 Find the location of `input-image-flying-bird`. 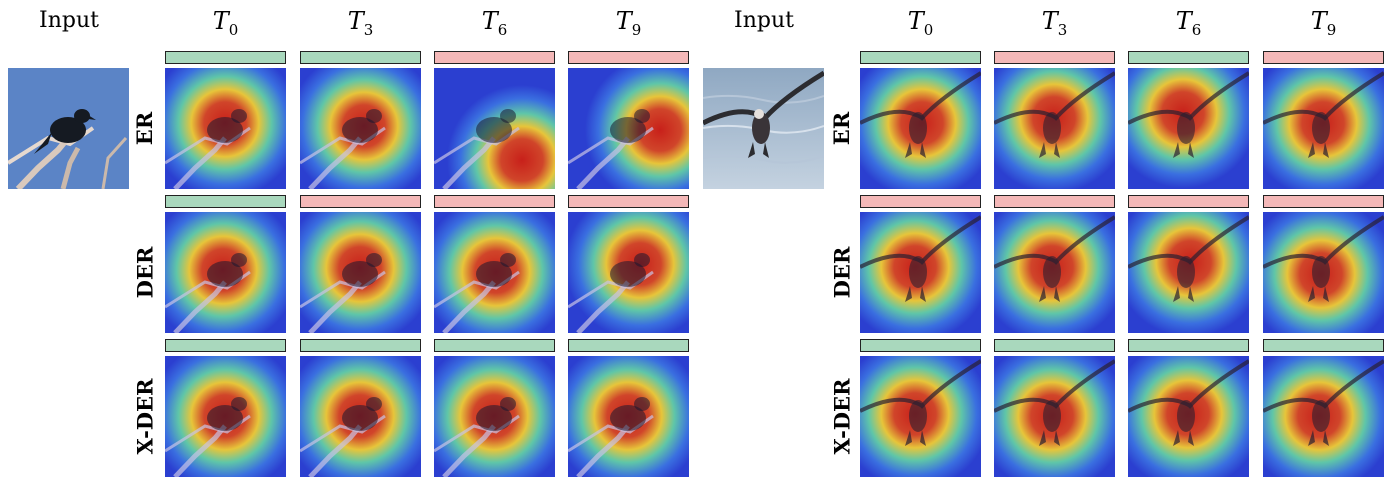

input-image-flying-bird is located at coordinates (763, 128).